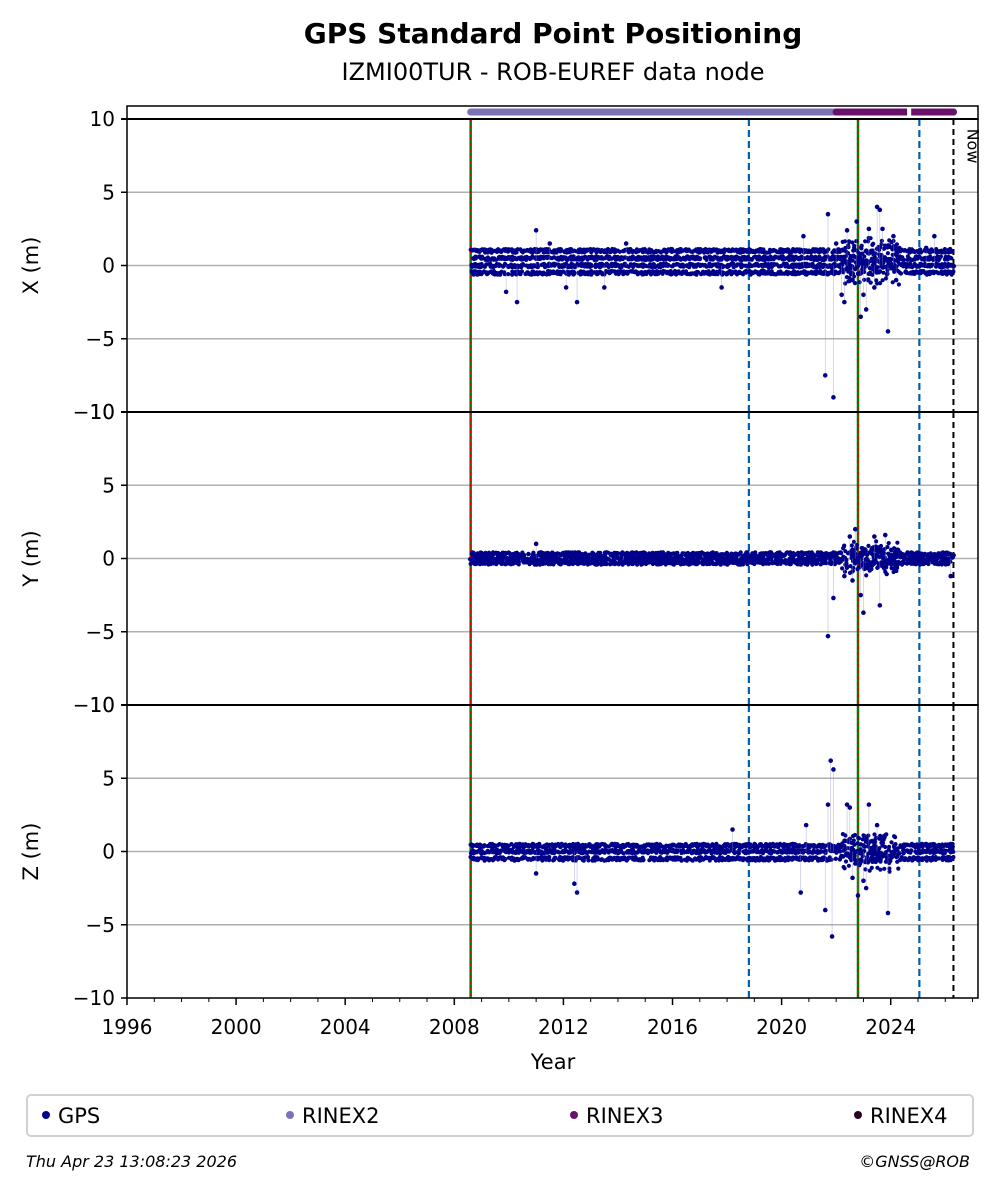 Image resolution: width=997 pixels, height=1194 pixels. What do you see at coordinates (108, 559) in the screenshot?
I see `y-tick-label: 0` at bounding box center [108, 559].